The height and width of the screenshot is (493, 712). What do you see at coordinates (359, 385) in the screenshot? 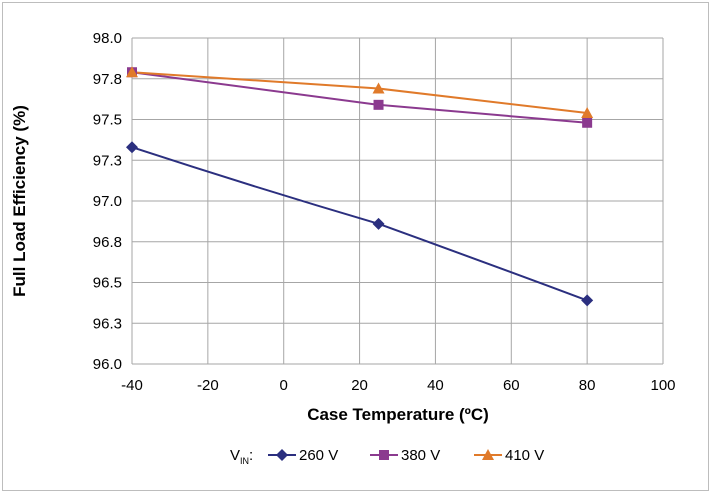
I see `x-tick-label: 20` at bounding box center [359, 385].